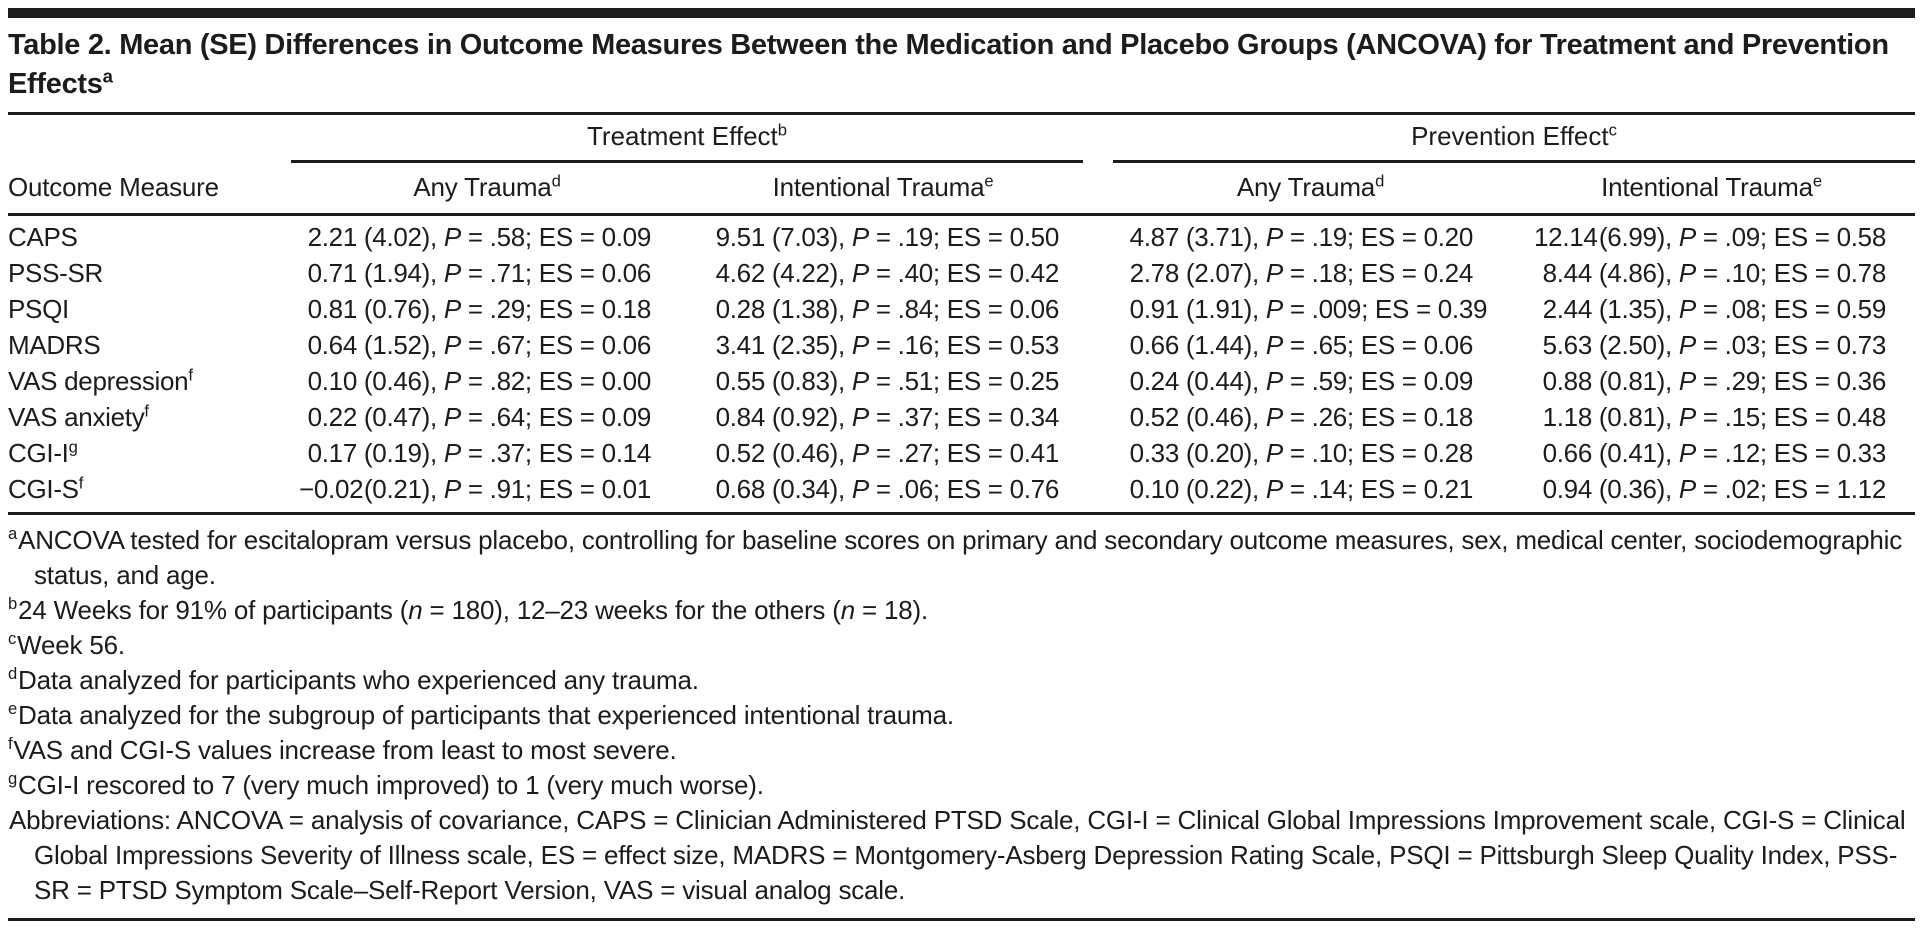 Image resolution: width=1923 pixels, height=929 pixels. Describe the element at coordinates (479, 417) in the screenshot. I see `data-cell: 0.22 (0.47), P = .64; ES = 0.09` at that location.